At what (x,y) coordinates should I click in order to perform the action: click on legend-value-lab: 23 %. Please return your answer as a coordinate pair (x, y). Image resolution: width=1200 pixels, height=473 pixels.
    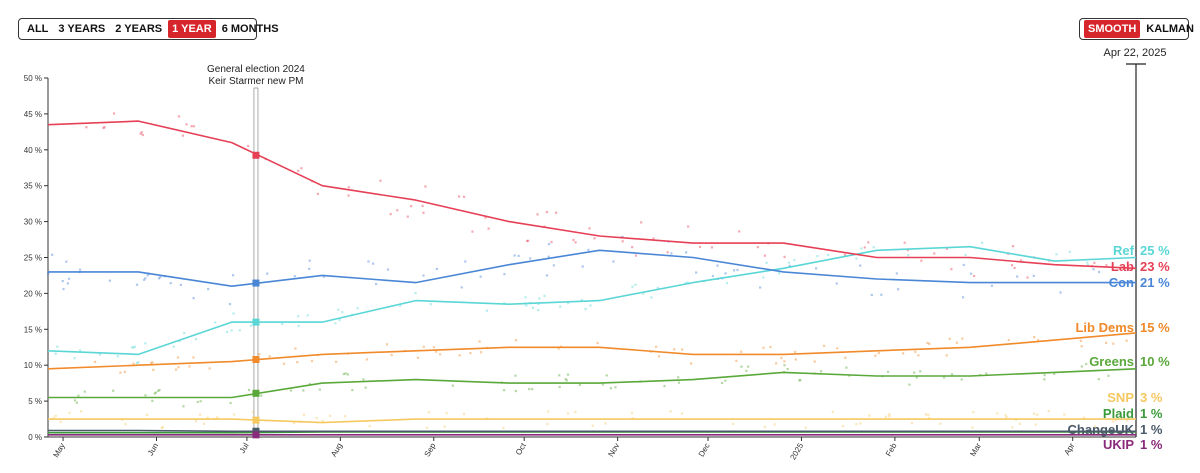
    Looking at the image, I should click on (1155, 266).